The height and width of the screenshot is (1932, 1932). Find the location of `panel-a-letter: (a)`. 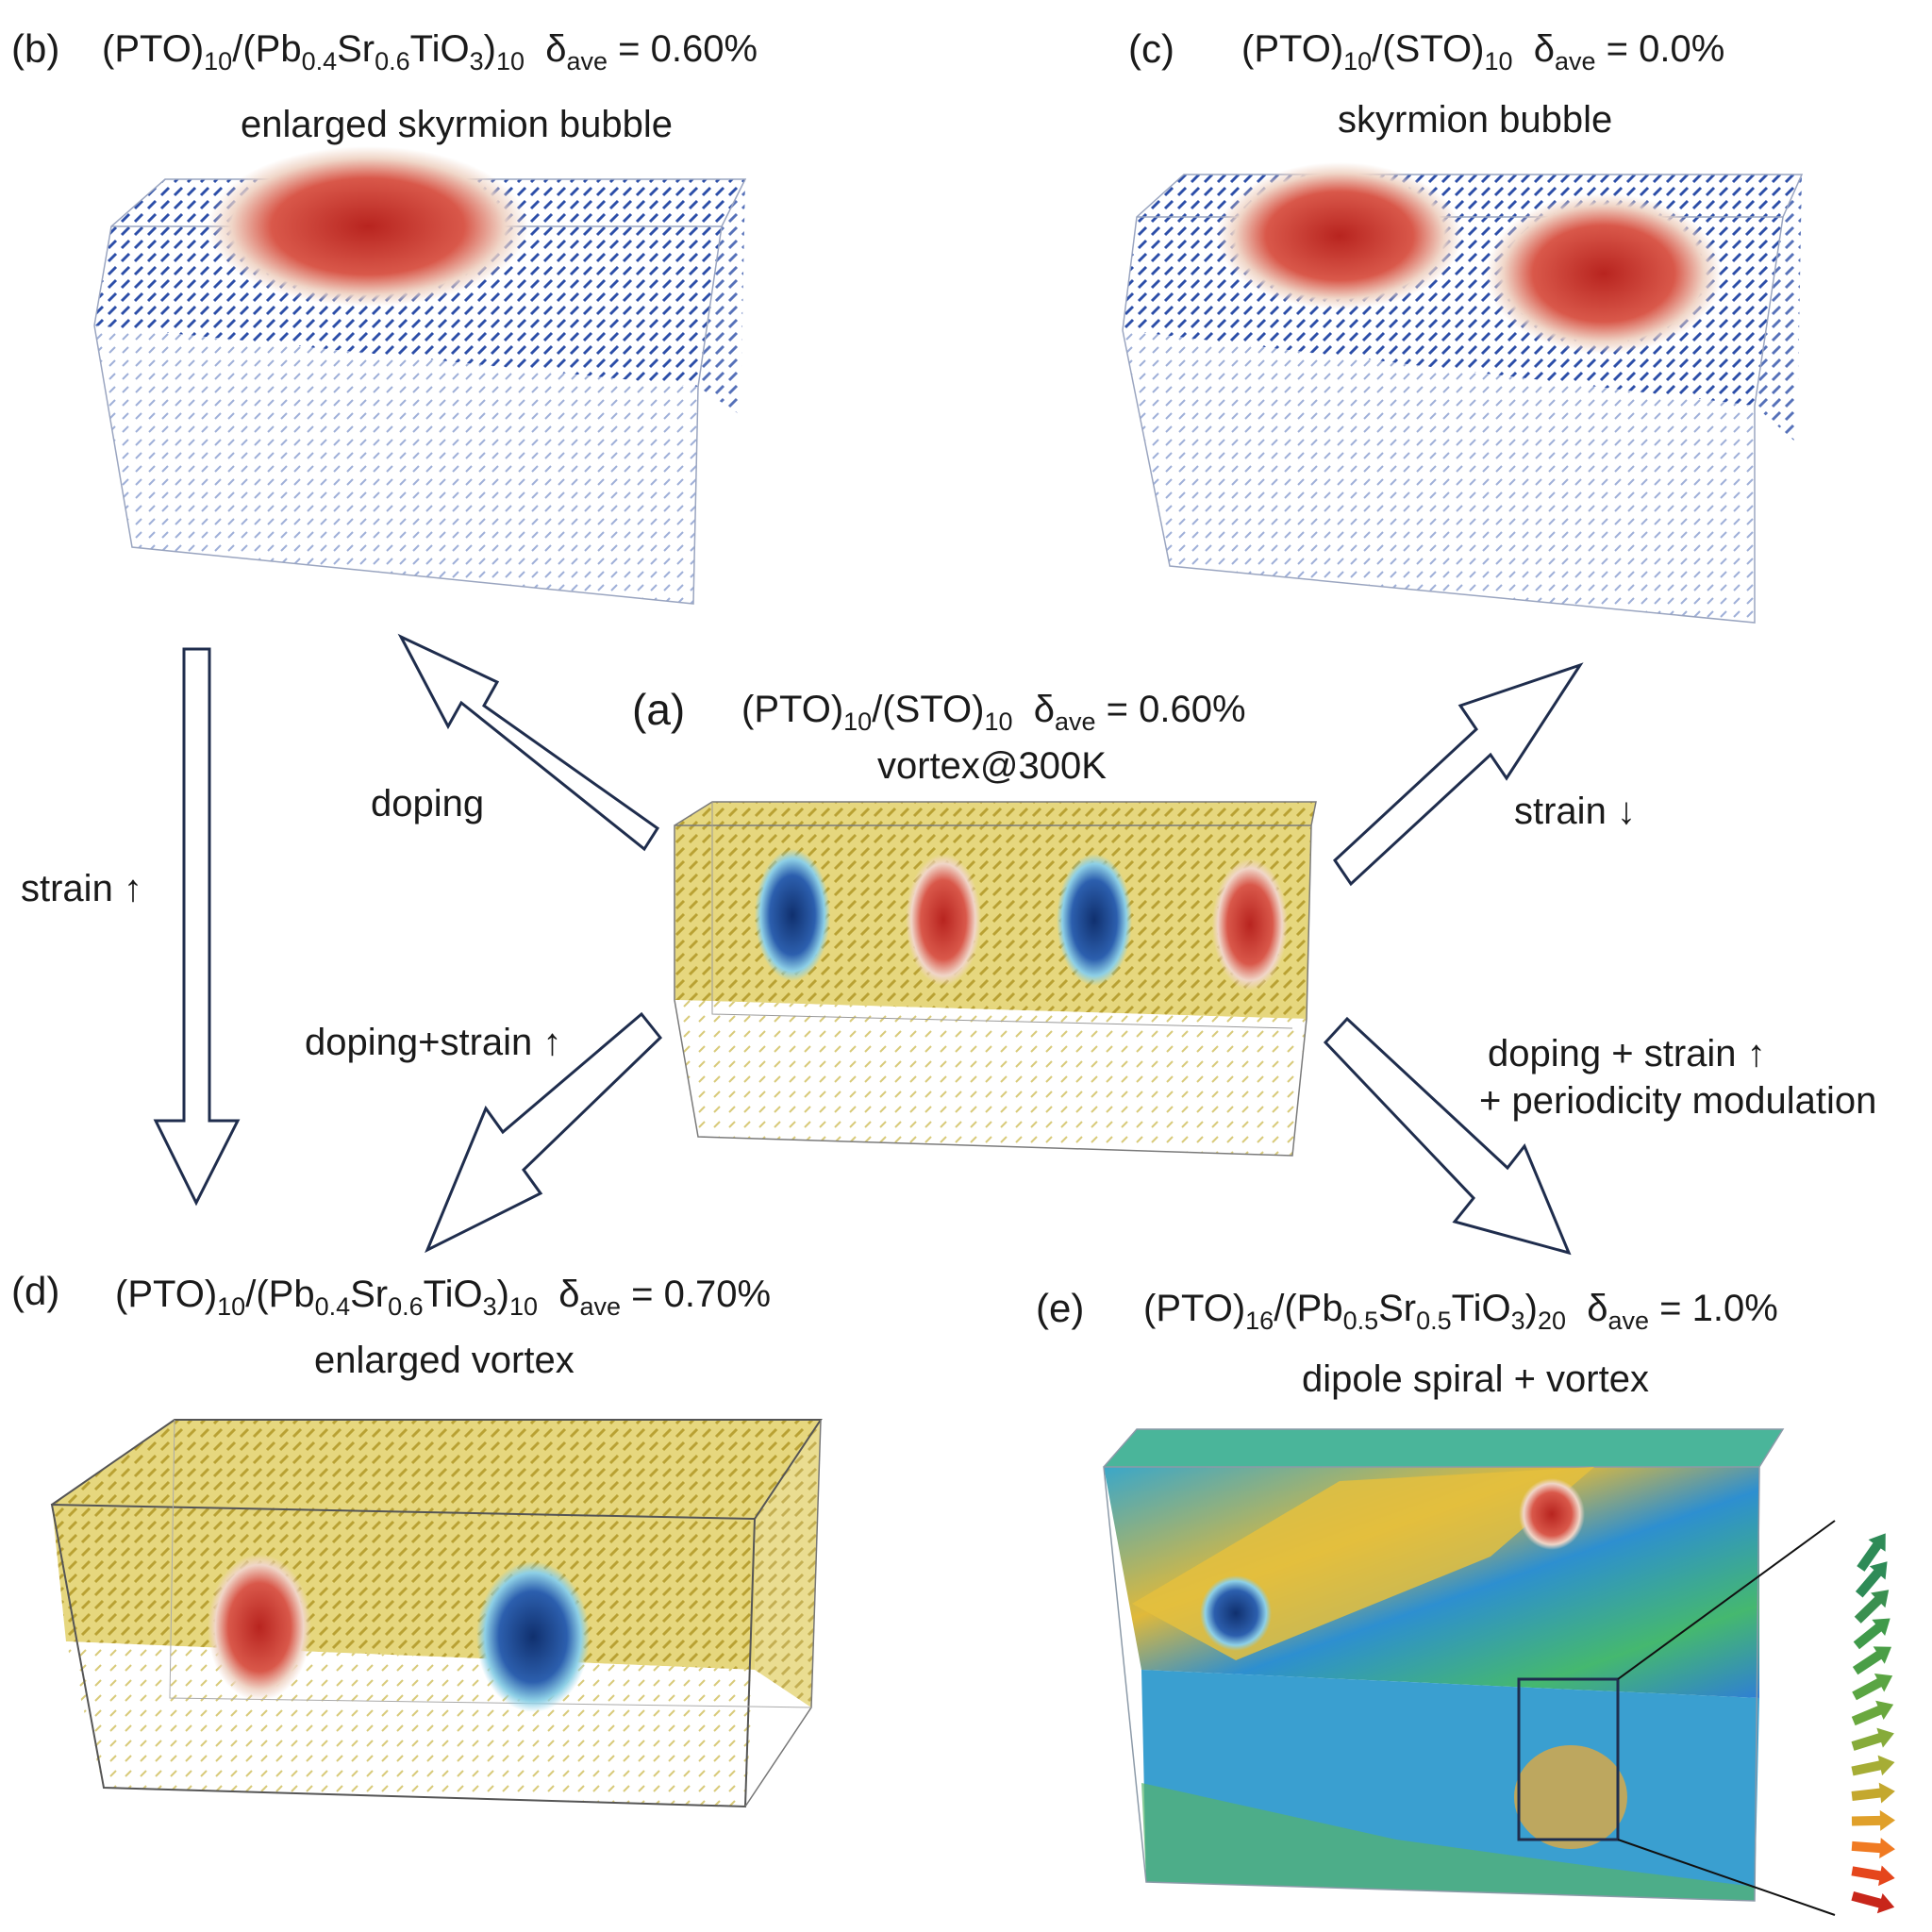

panel-a-letter: (a) is located at coordinates (659, 709).